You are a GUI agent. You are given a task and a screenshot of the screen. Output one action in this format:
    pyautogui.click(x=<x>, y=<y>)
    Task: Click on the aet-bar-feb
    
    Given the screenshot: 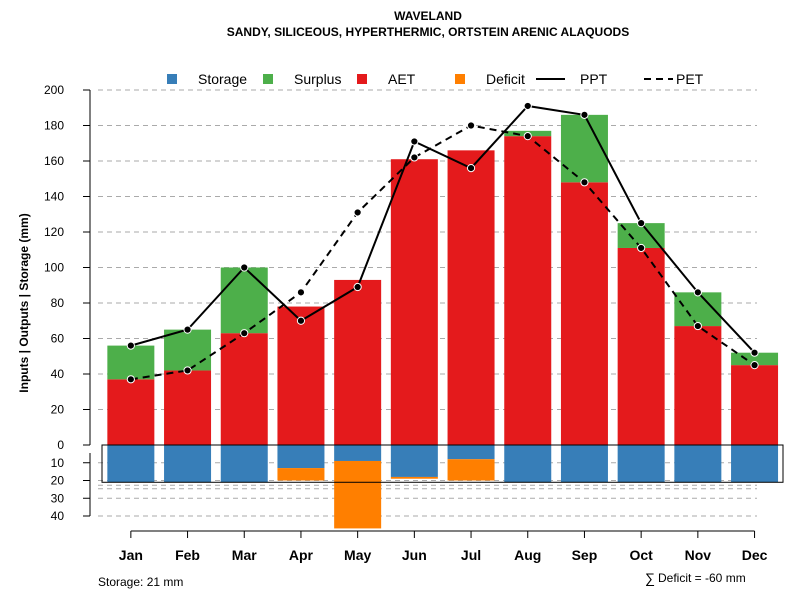 What is the action you would take?
    pyautogui.click(x=188, y=407)
    